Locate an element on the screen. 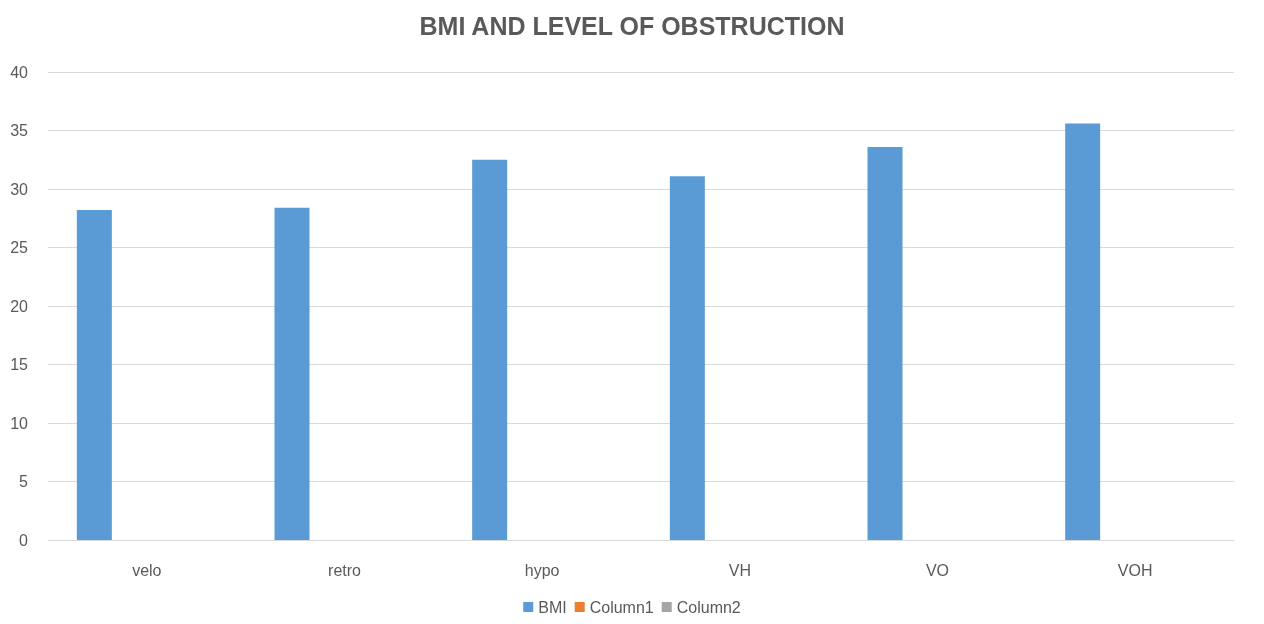 This screenshot has width=1264, height=624. x-tick-label: hypo is located at coordinates (542, 570).